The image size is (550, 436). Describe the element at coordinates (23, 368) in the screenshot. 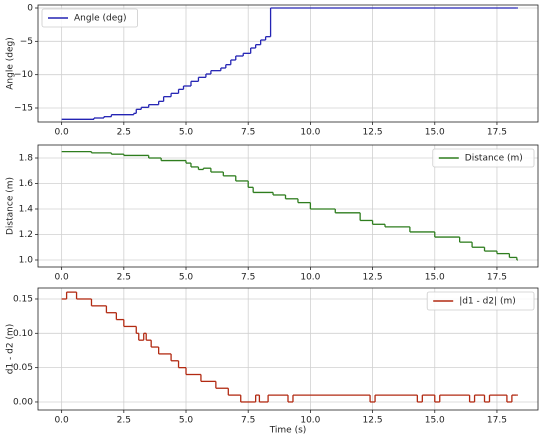

I see `y-tick-label: 0.05` at that location.